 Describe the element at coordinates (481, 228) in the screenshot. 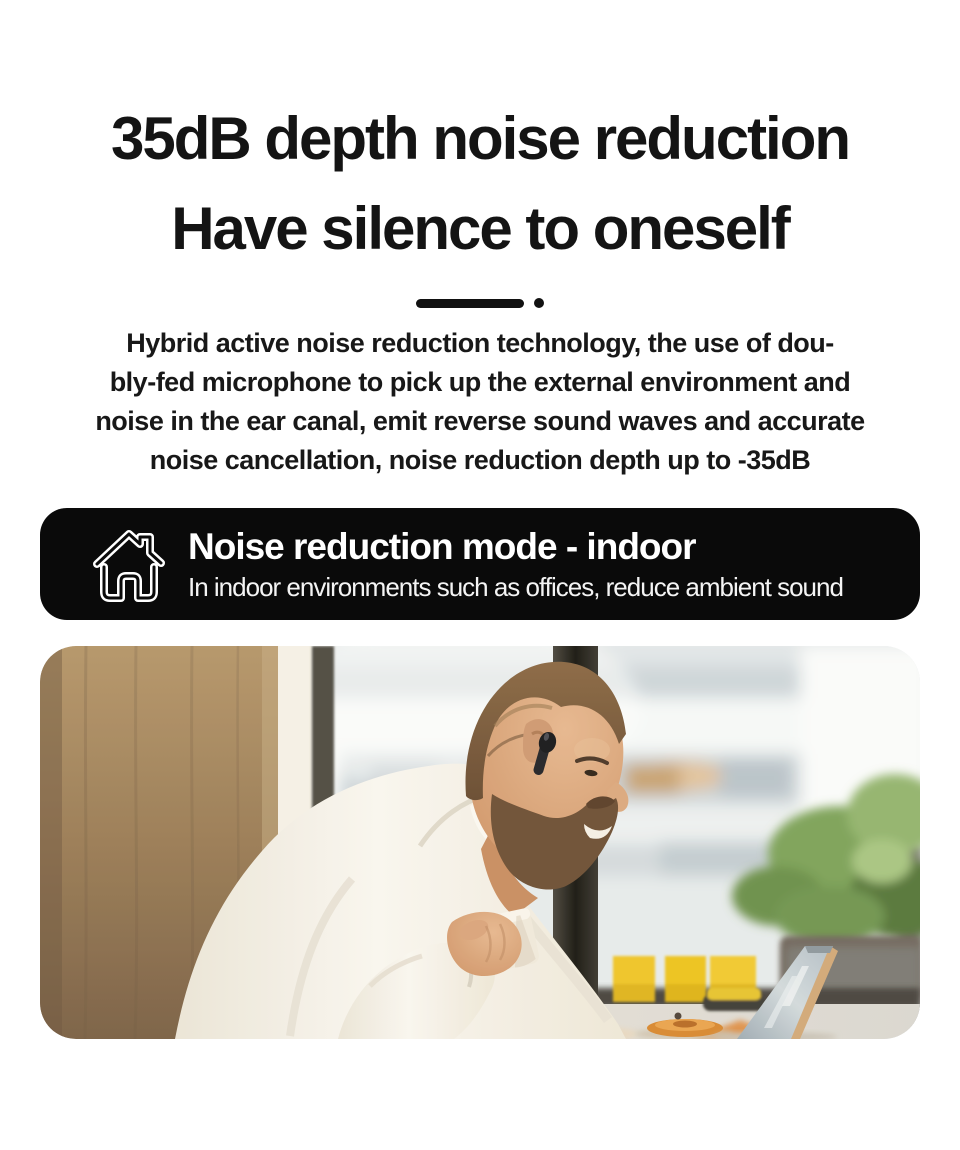

I see `hero-title-line2: Have silence to oneself` at that location.